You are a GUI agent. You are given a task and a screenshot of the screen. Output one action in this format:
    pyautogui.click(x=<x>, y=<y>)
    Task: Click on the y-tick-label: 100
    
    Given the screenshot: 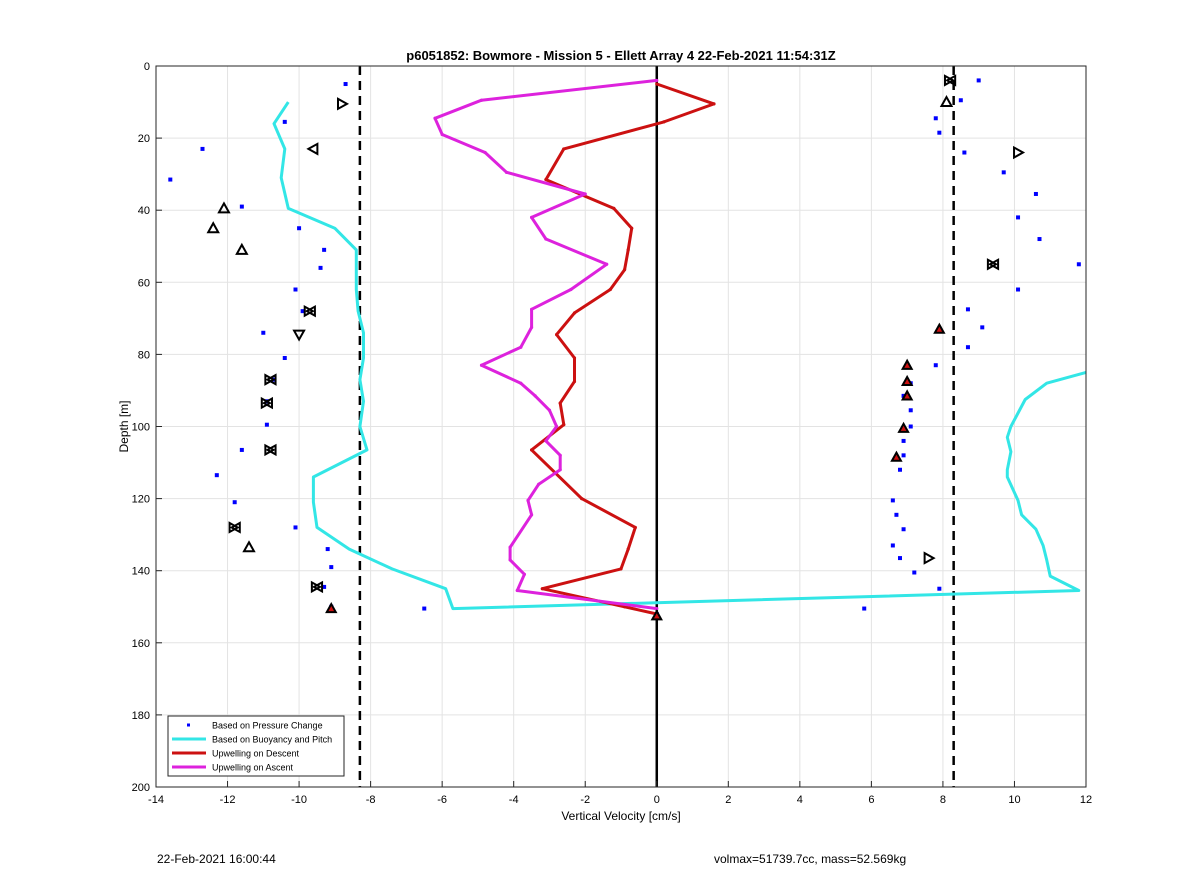 What is the action you would take?
    pyautogui.click(x=141, y=428)
    